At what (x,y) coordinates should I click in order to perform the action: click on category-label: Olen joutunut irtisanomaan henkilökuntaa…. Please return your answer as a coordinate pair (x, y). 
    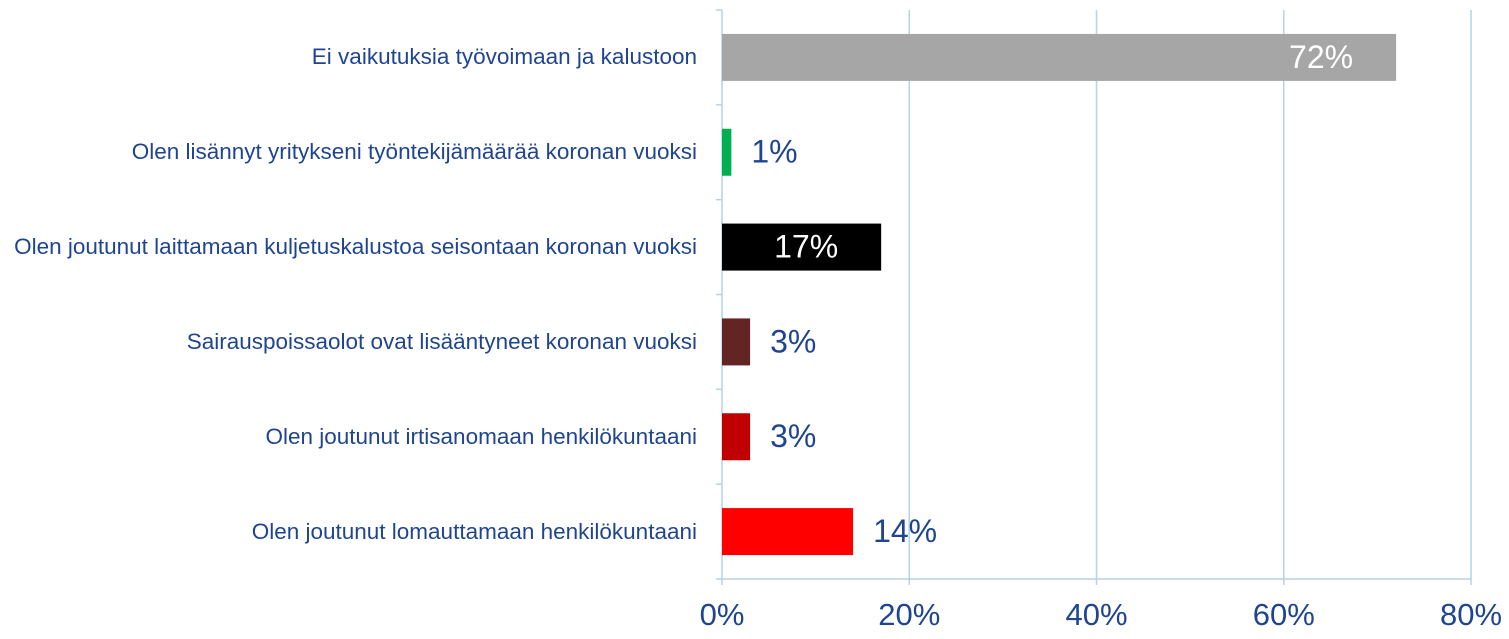
    Looking at the image, I should click on (350, 436).